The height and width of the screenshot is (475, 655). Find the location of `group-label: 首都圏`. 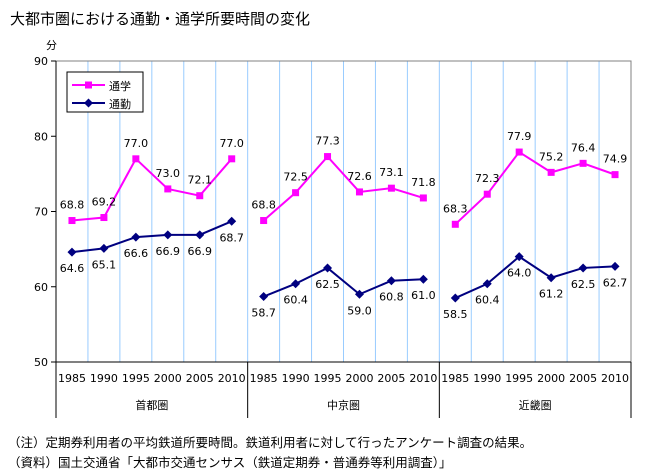

group-label: 首都圏 is located at coordinates (151, 405).